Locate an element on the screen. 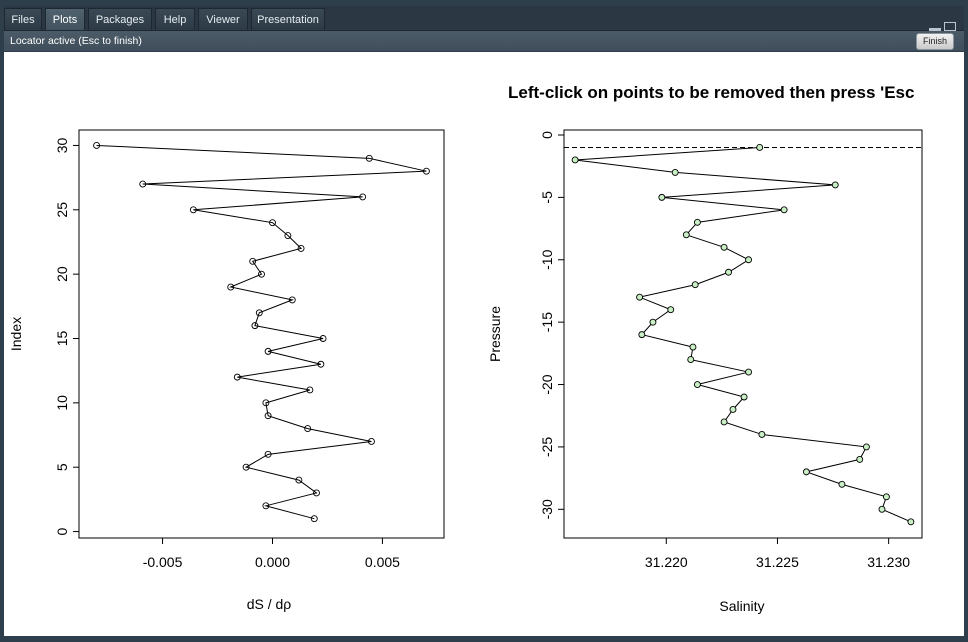 The image size is (968, 642). left-y-axis: 0 5 10 15 20 25 30 is located at coordinates (66, 336).